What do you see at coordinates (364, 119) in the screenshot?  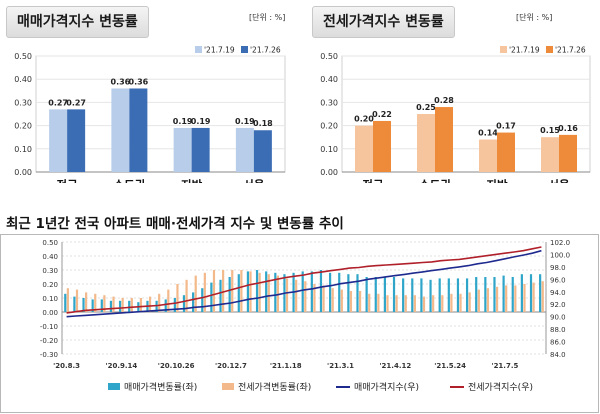 I see `jeonse-data-label: 0.20` at bounding box center [364, 119].